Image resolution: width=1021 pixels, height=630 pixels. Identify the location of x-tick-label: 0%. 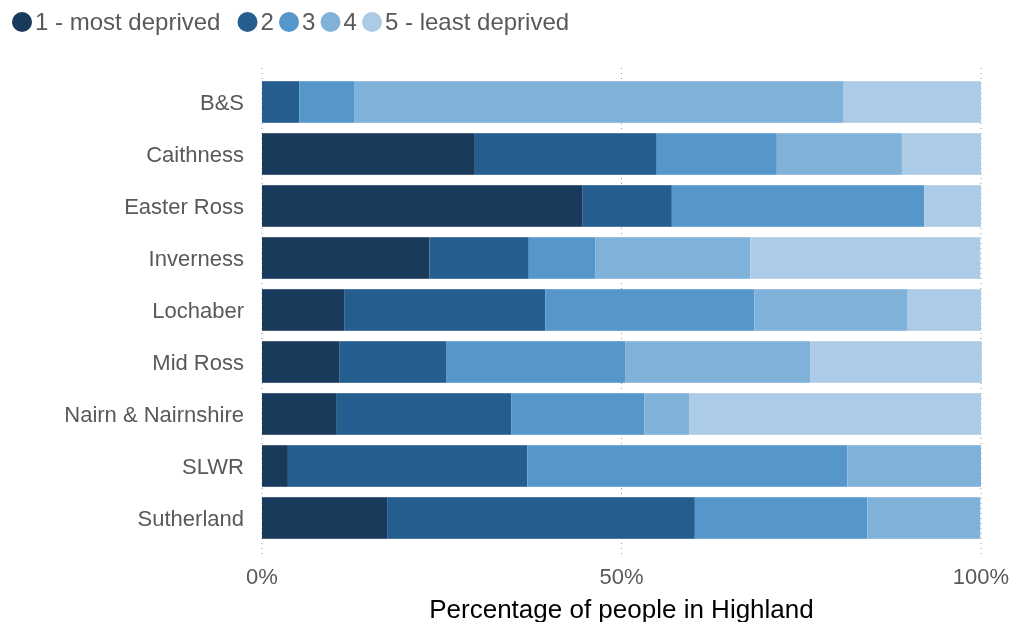
(262, 576).